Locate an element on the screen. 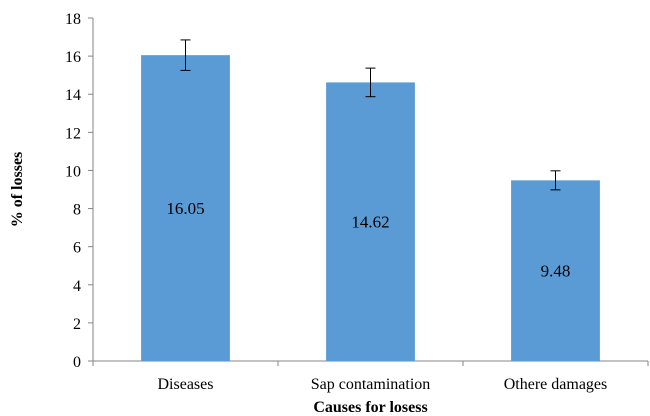 The image size is (650, 416). y-tick-label: 16 is located at coordinates (73, 57).